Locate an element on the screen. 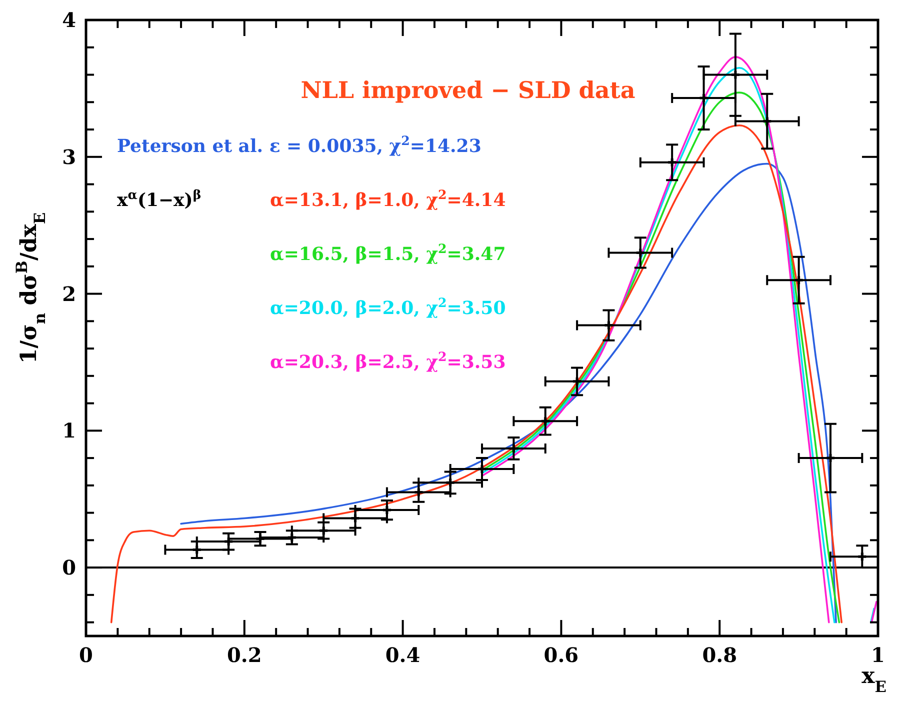 The width and height of the screenshot is (905, 707). text: NLL improved − SLD data is located at coordinates (468, 90).